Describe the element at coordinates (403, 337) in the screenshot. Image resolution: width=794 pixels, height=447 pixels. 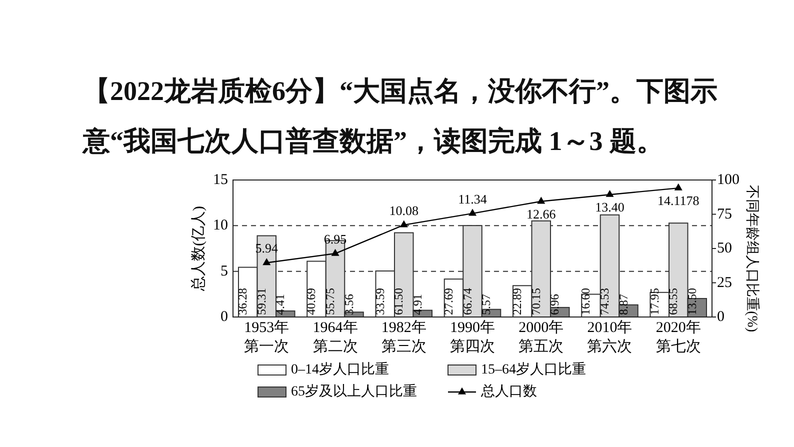
I see `x-tick-label: 1982年第三次` at that location.